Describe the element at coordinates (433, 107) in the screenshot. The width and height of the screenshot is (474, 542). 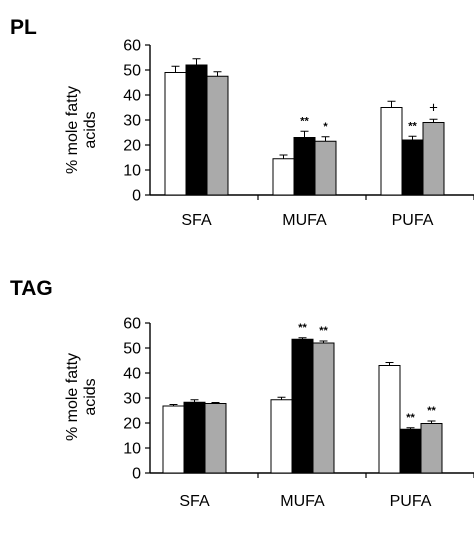
I see `pl-significance-marker: +` at that location.